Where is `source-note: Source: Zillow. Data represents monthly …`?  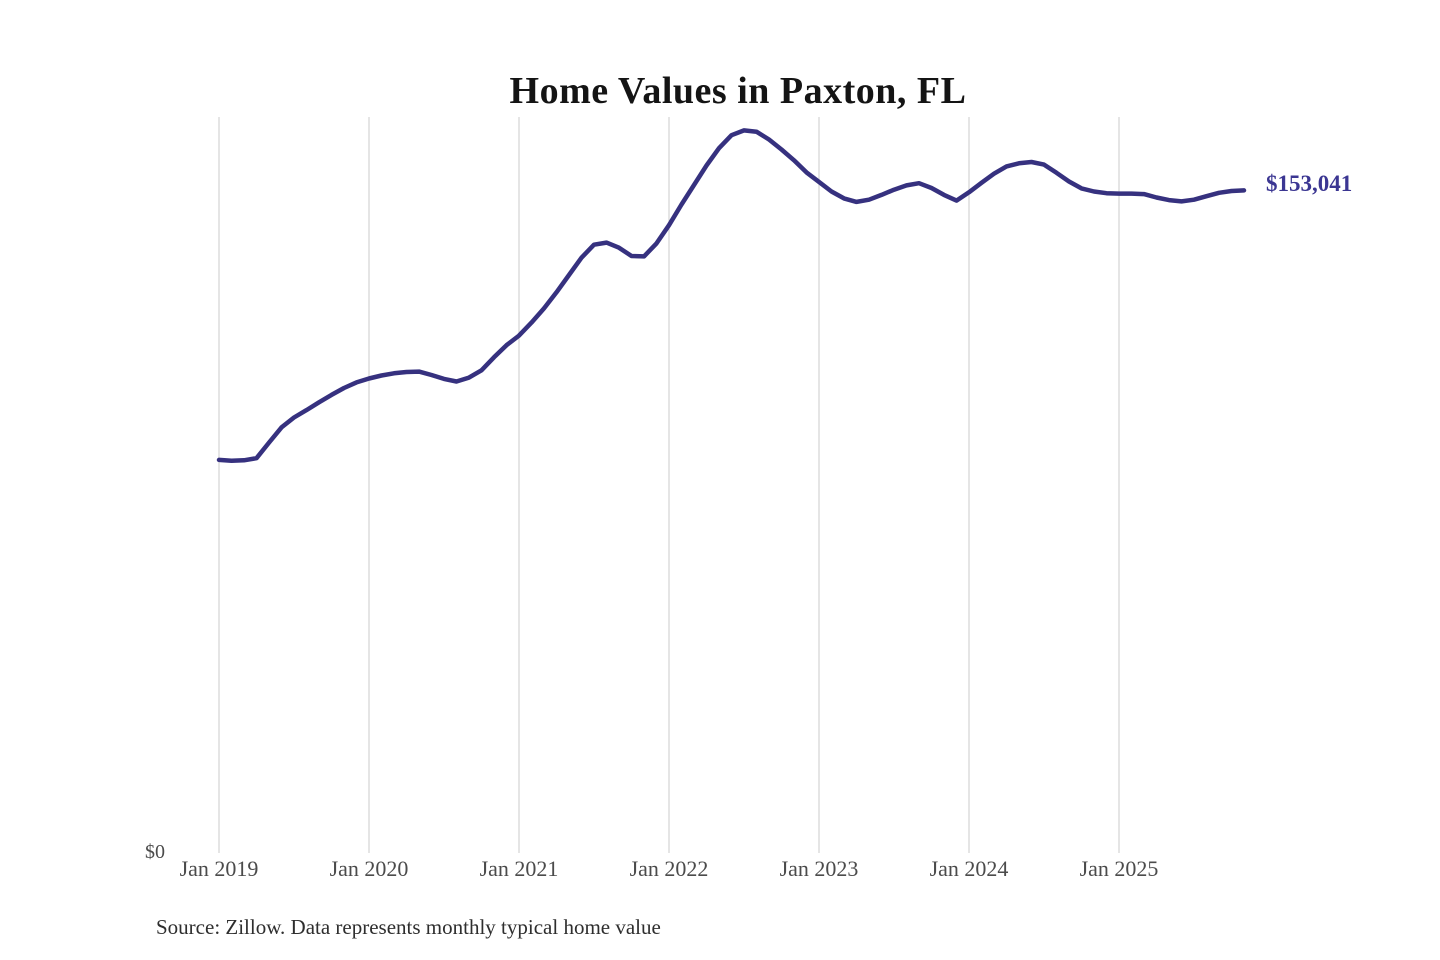 source-note: Source: Zillow. Data represents monthly … is located at coordinates (408, 927).